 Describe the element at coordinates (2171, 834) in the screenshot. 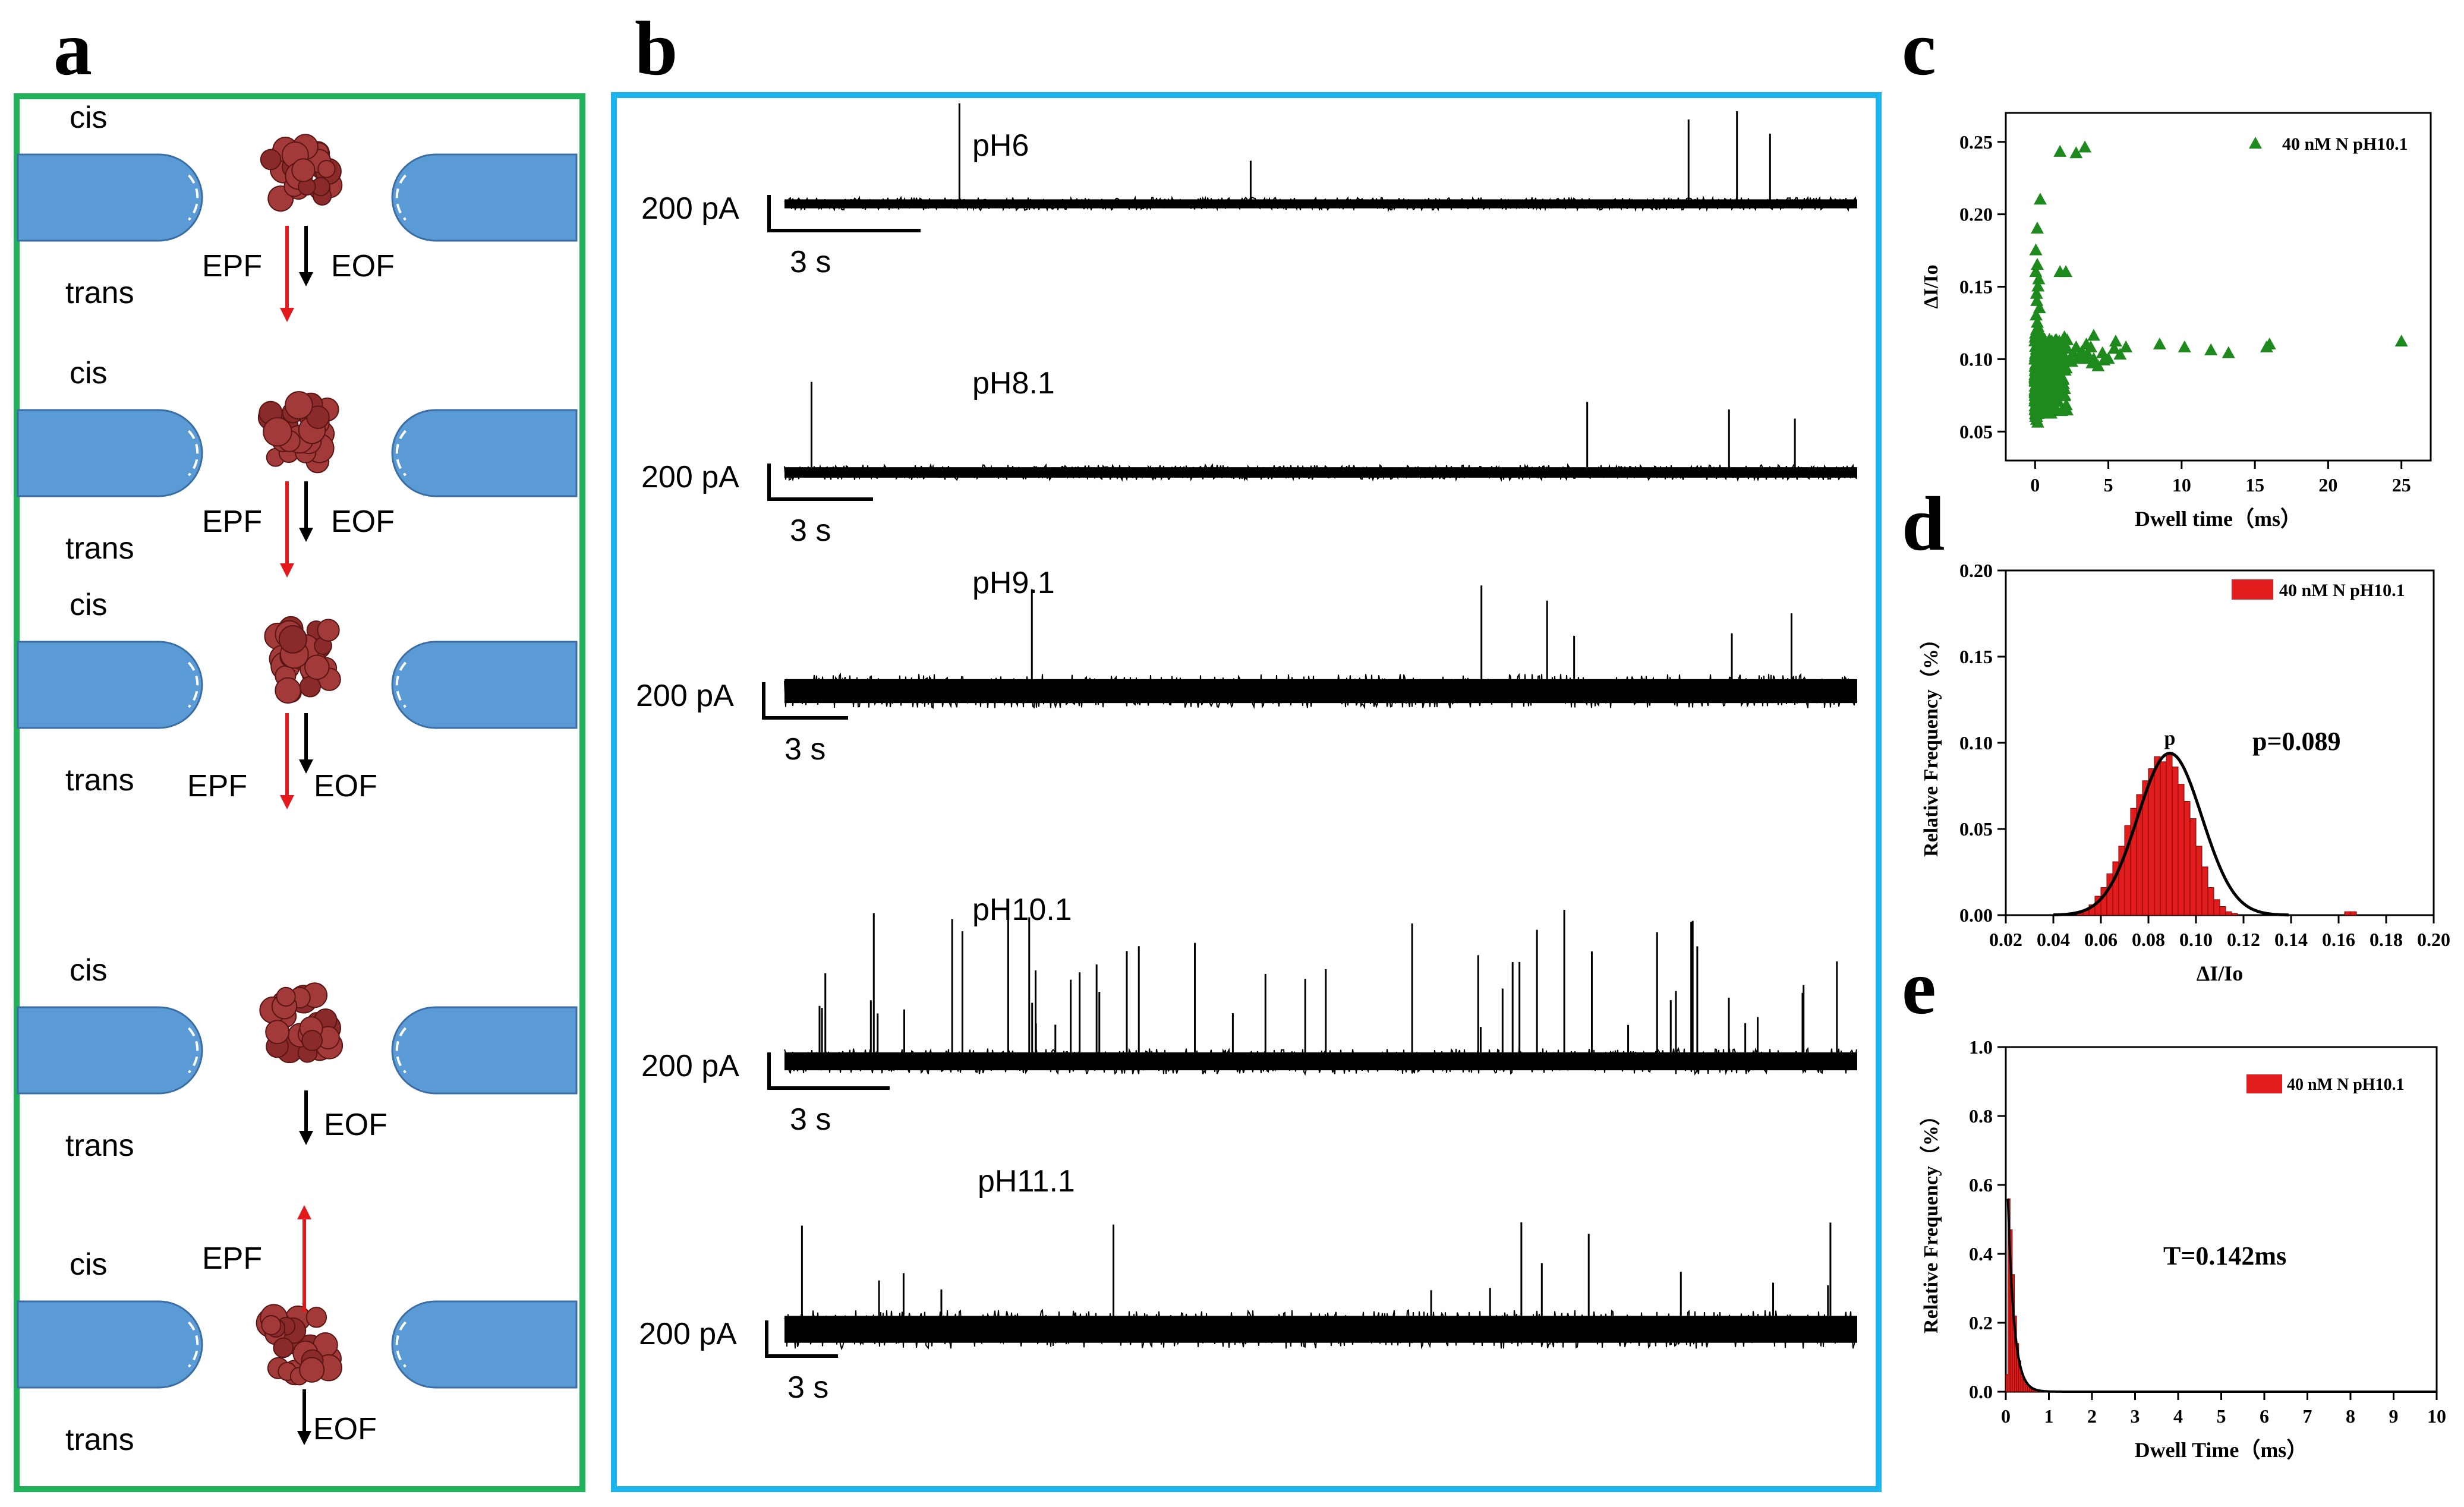

I see `gaussian-fit-curve` at that location.